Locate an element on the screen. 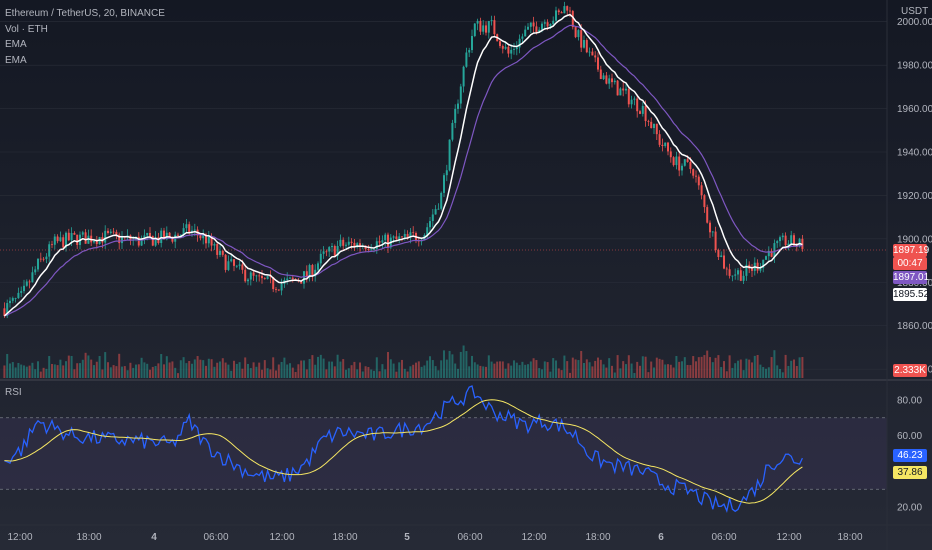  volume-legend: Vol · ETH is located at coordinates (26, 29).